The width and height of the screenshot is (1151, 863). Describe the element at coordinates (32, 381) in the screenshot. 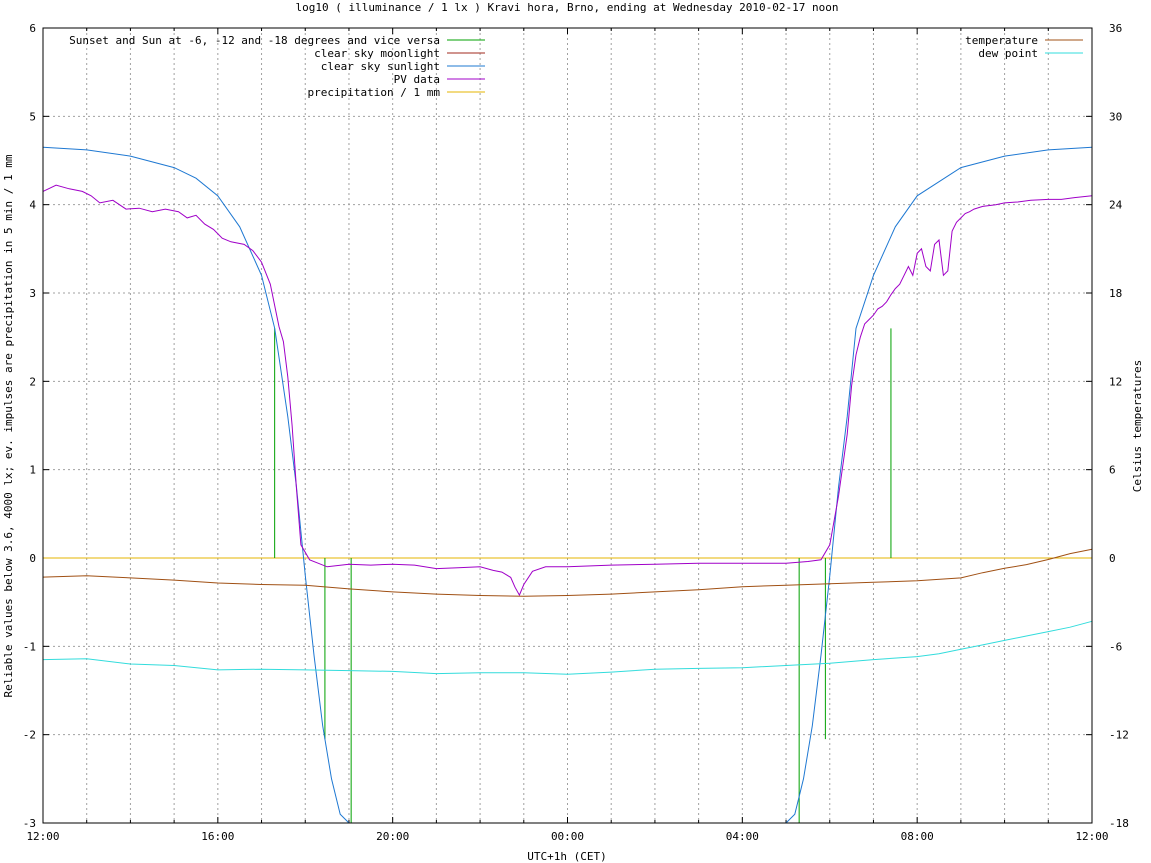

I see `y-tick-label: 2` at that location.